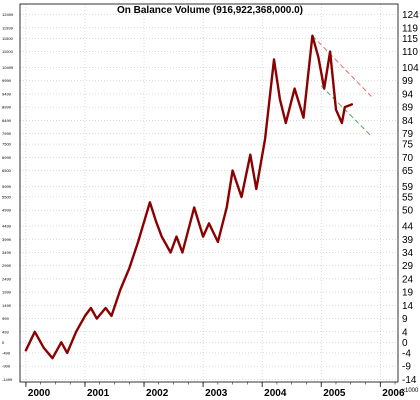  I want to click on y-tick-left: 9999, so click(7, 80).